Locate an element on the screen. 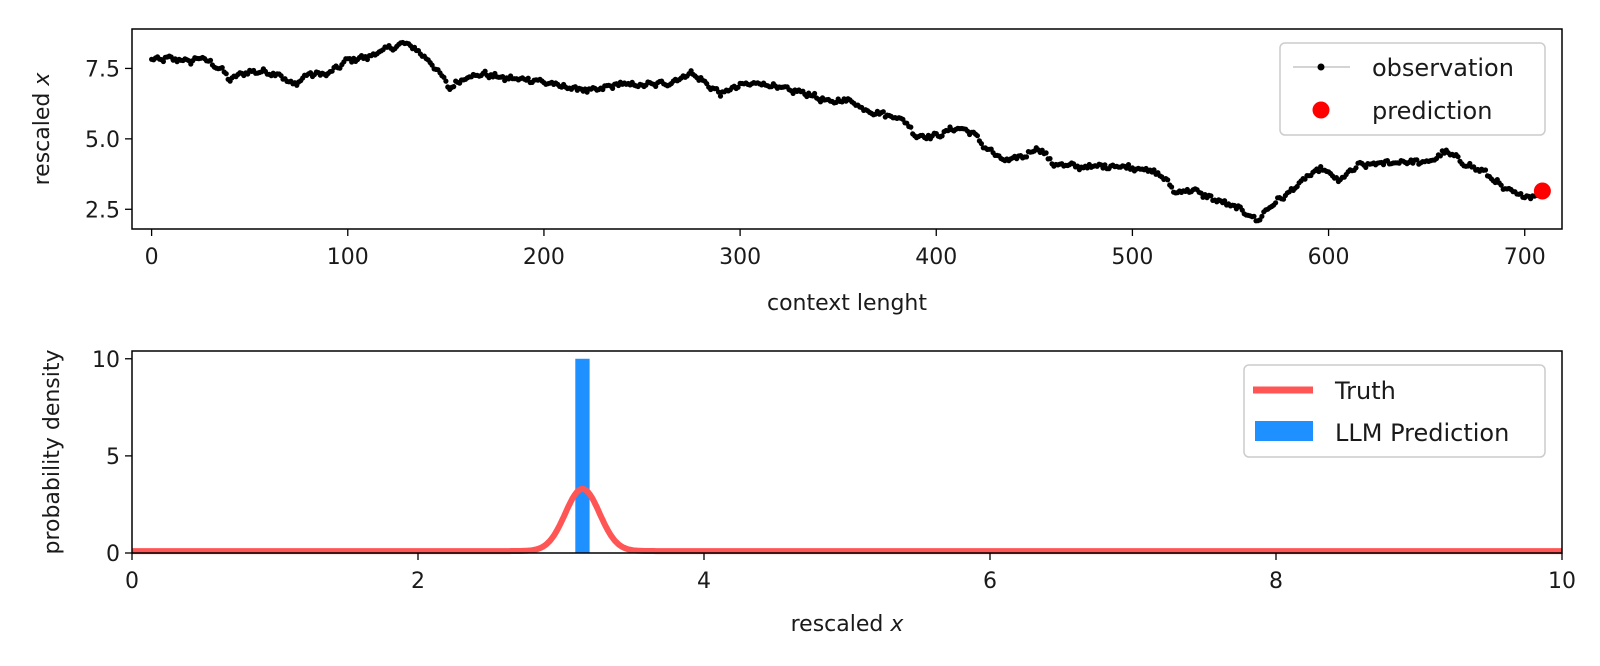 The width and height of the screenshot is (1600, 666). top-legend: observation prediction is located at coordinates (1412, 89).